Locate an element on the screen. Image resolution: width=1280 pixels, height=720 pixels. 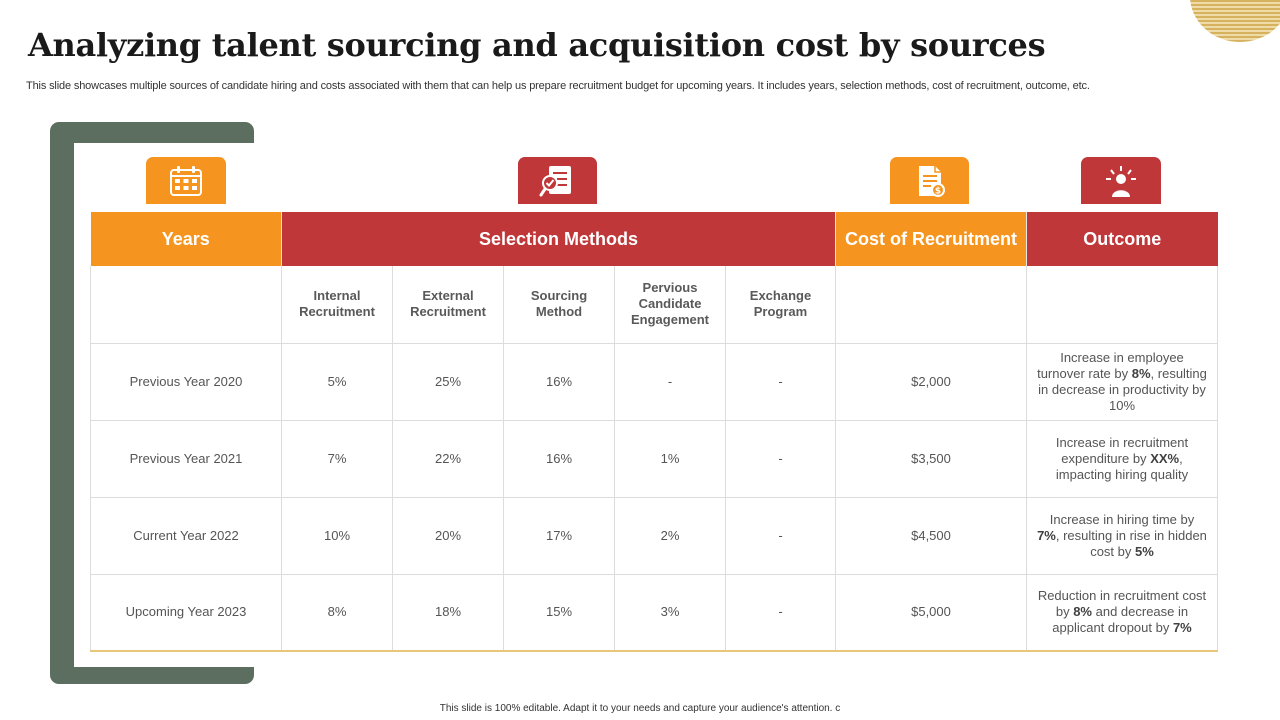
previous-cell: 3% is located at coordinates (670, 613).